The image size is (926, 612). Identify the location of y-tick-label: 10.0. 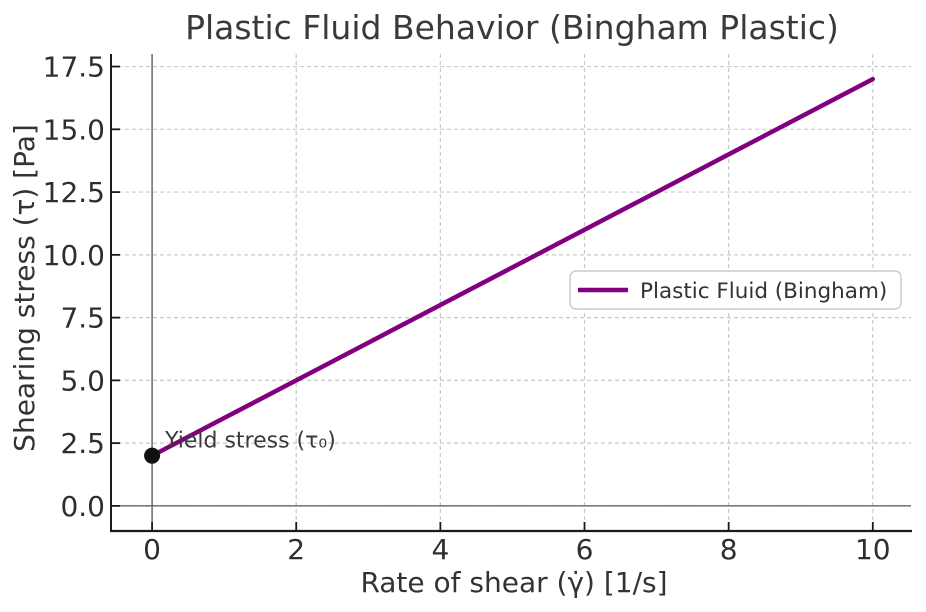
(74, 255).